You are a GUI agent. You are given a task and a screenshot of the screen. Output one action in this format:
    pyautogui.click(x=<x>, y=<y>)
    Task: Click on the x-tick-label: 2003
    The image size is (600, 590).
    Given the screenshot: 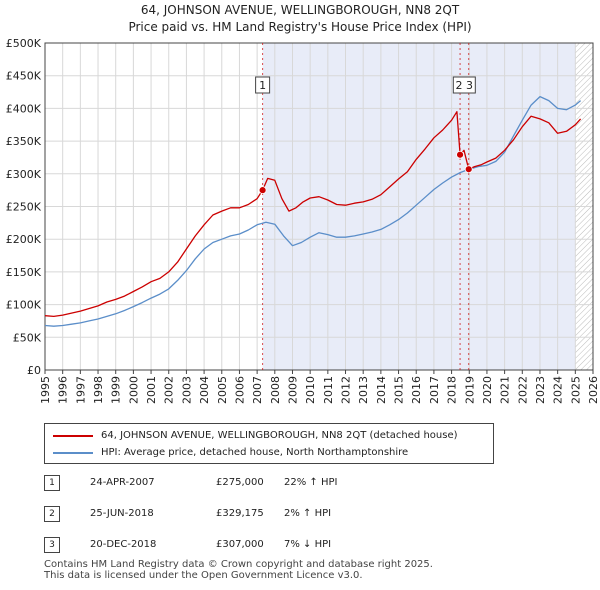 What is the action you would take?
    pyautogui.click(x=186, y=390)
    